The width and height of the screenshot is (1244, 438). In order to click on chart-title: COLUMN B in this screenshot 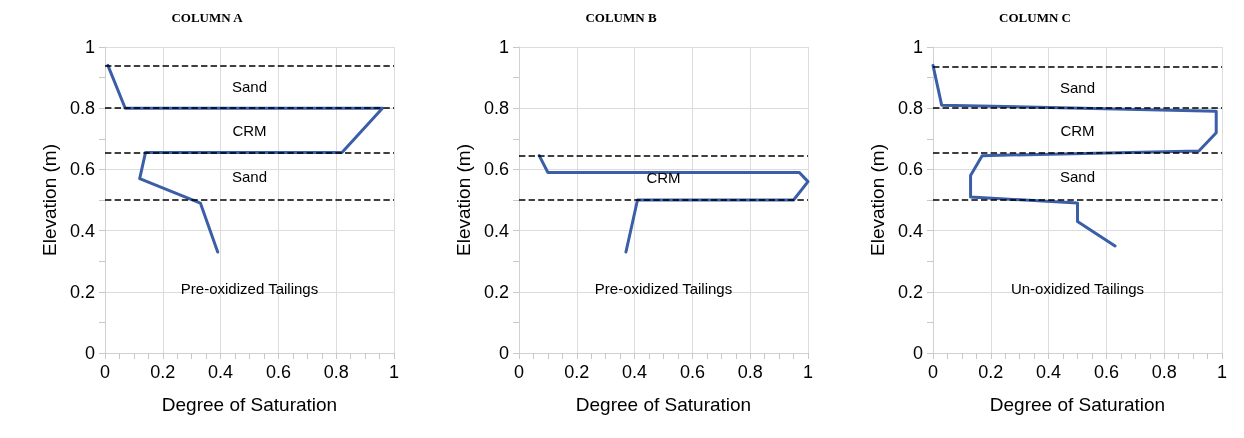, I will do `click(621, 17)`.